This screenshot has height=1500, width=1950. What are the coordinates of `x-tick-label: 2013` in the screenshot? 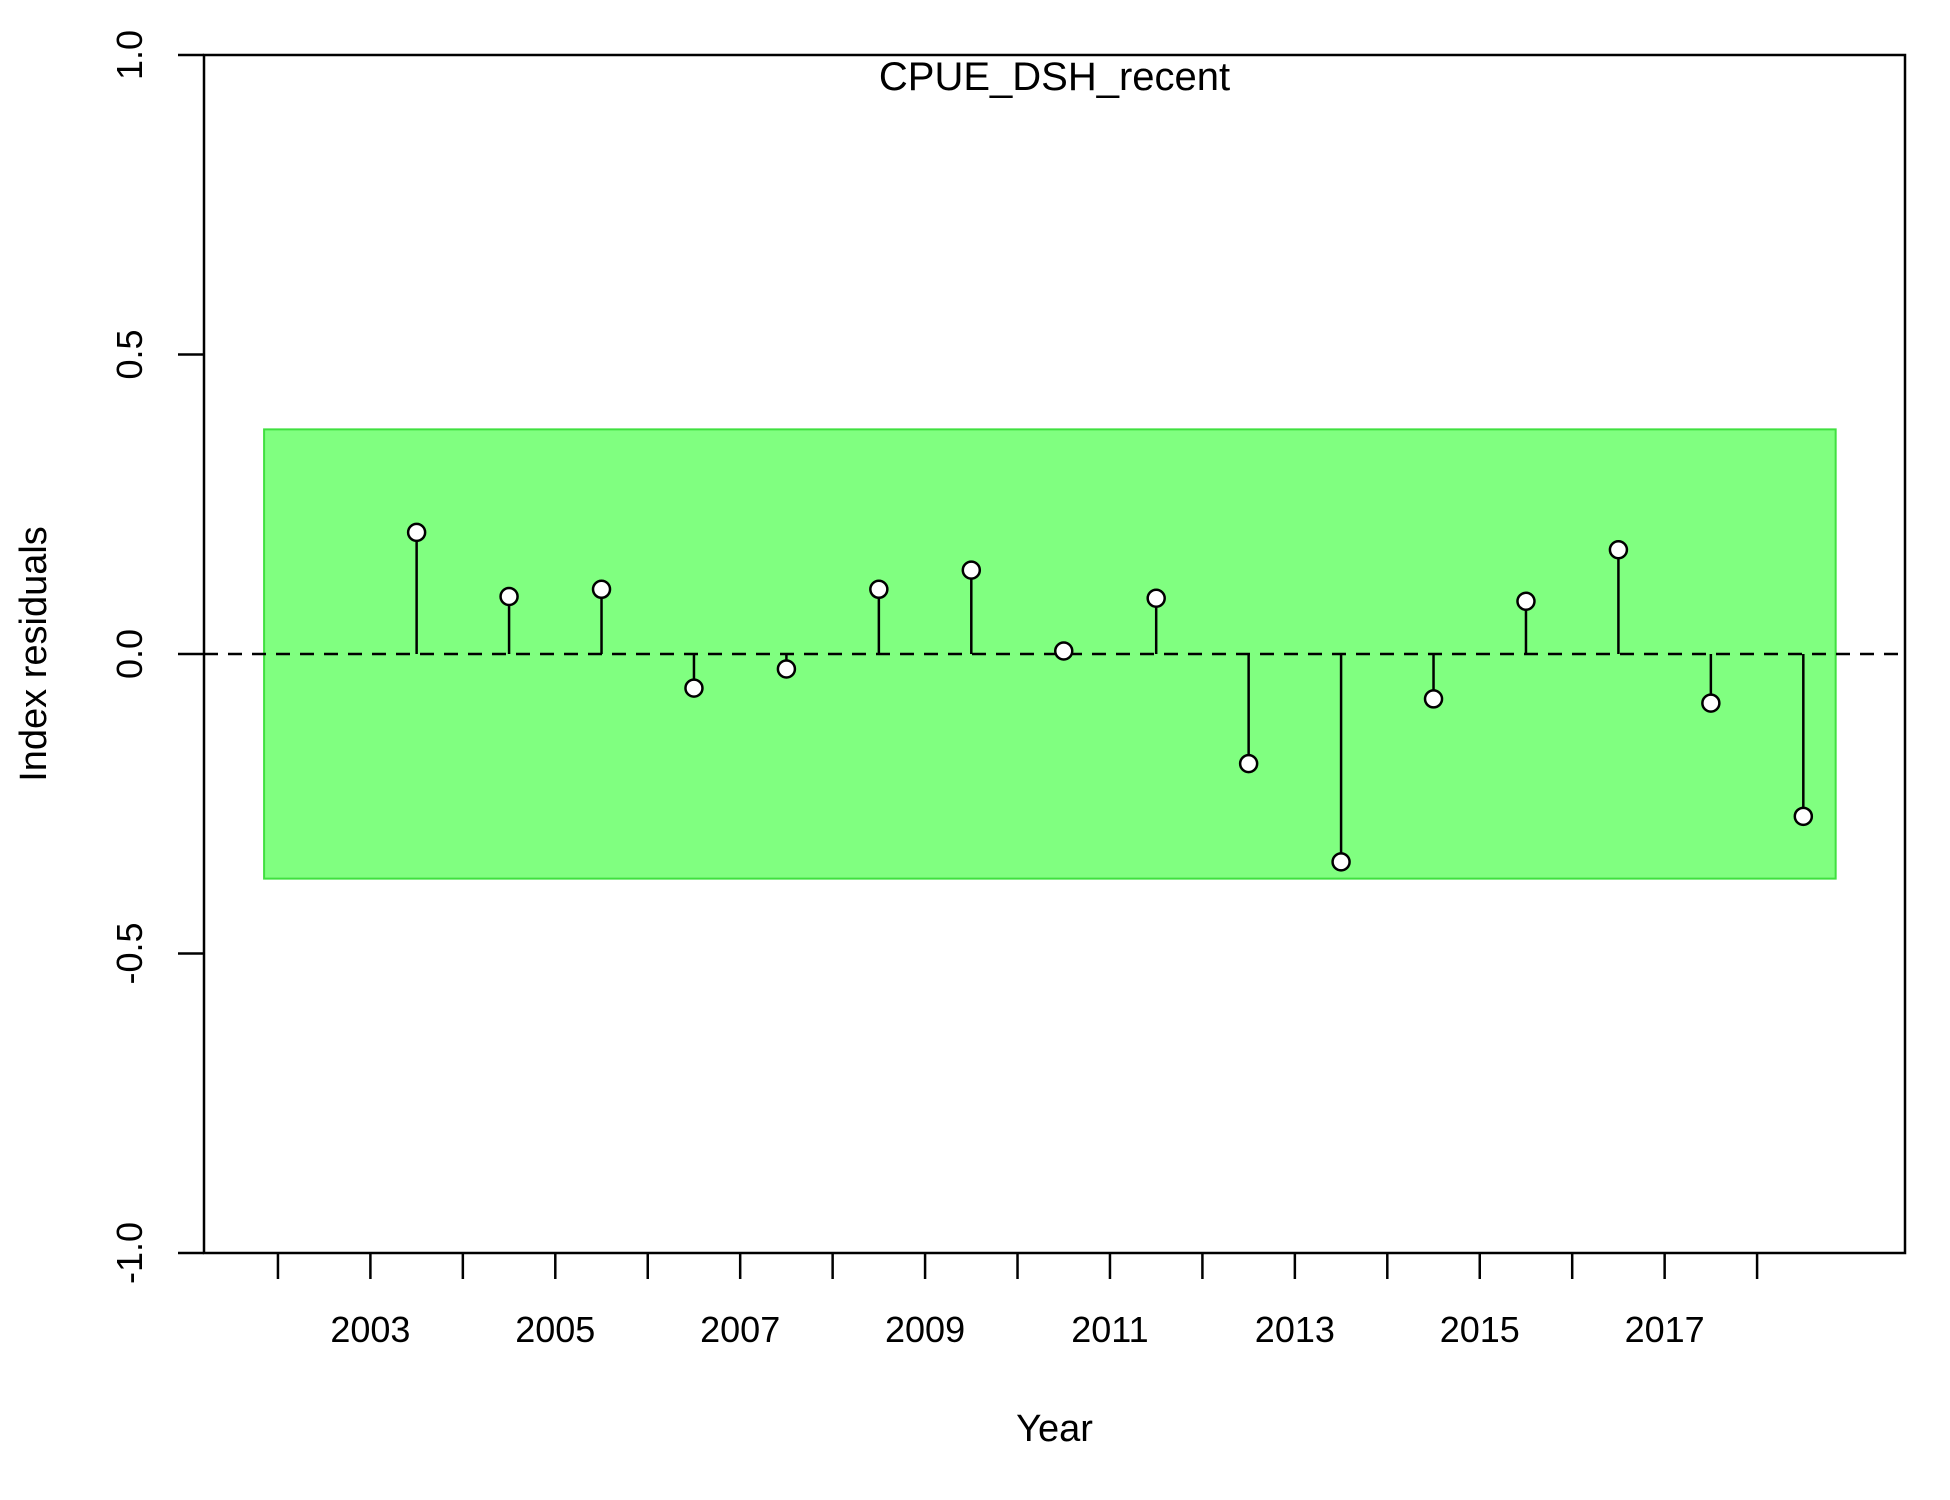 It's located at (1295, 1329).